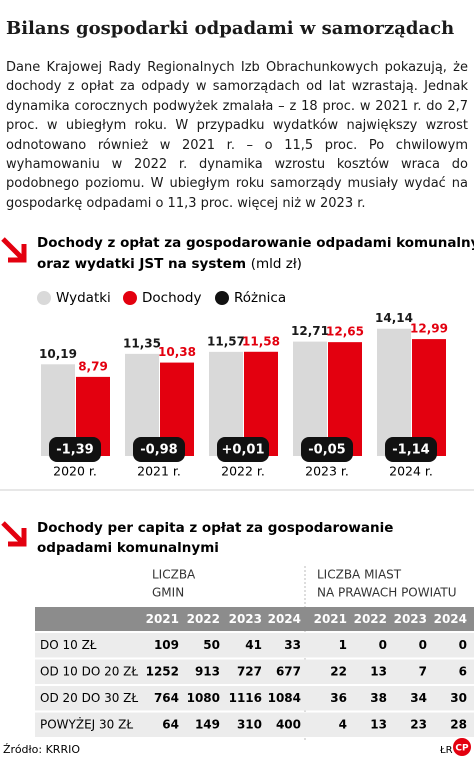 Image resolution: width=474 pixels, height=760 pixels. Describe the element at coordinates (446, 750) in the screenshot. I see `author: ŁR` at that location.